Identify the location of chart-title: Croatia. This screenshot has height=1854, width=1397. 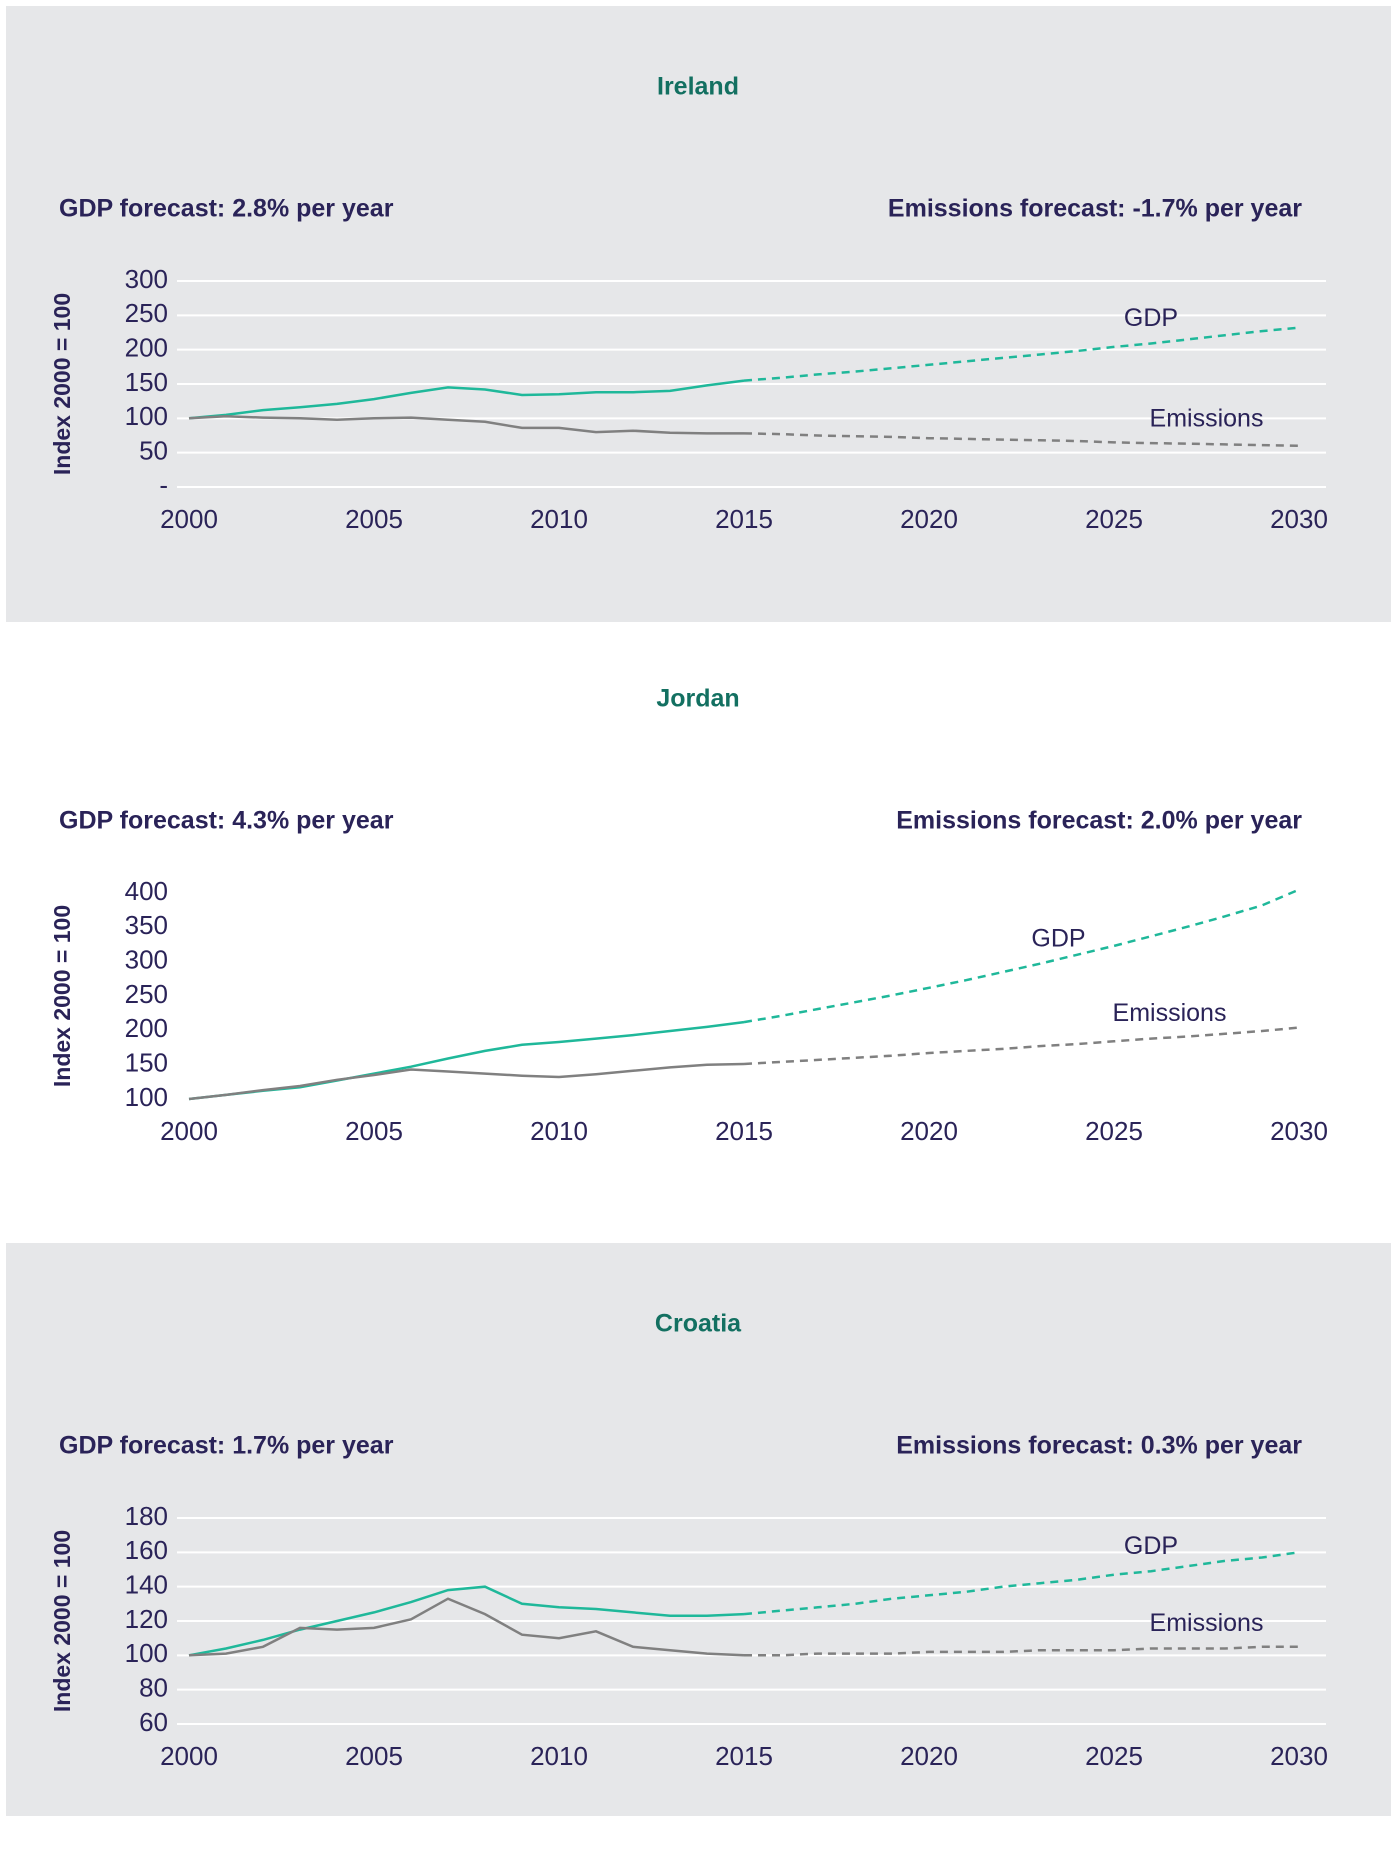
(698, 1324).